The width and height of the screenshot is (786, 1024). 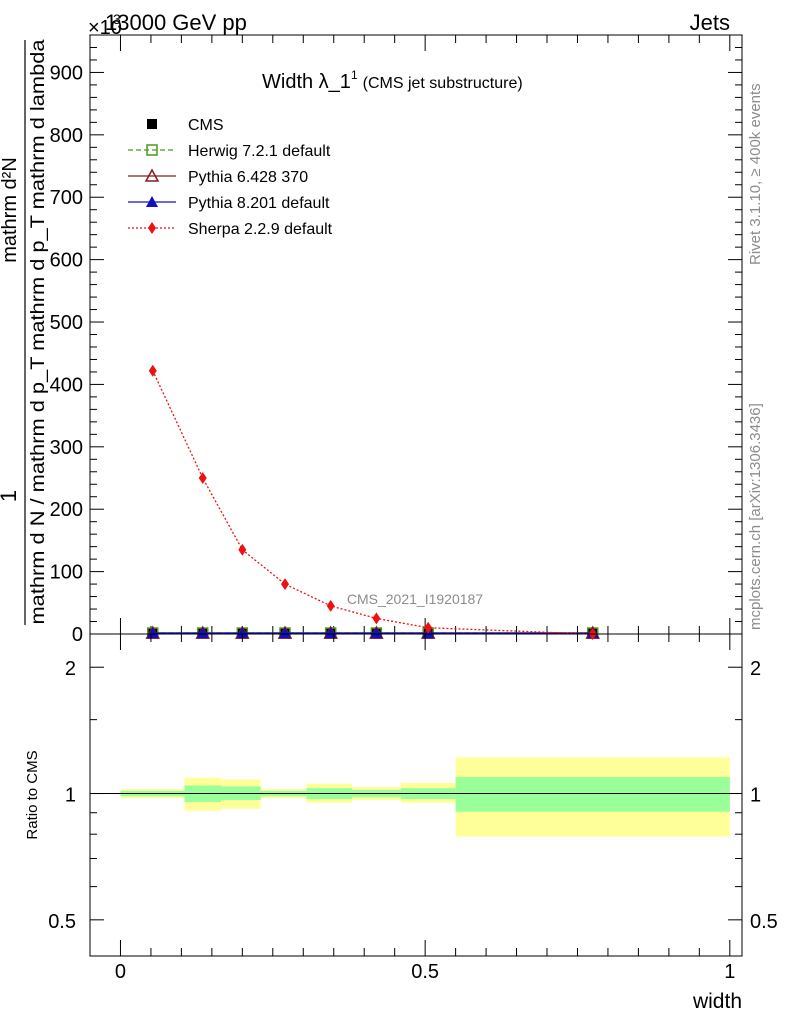 What do you see at coordinates (755, 796) in the screenshot?
I see `ratio-y-tick-label-right: 1` at bounding box center [755, 796].